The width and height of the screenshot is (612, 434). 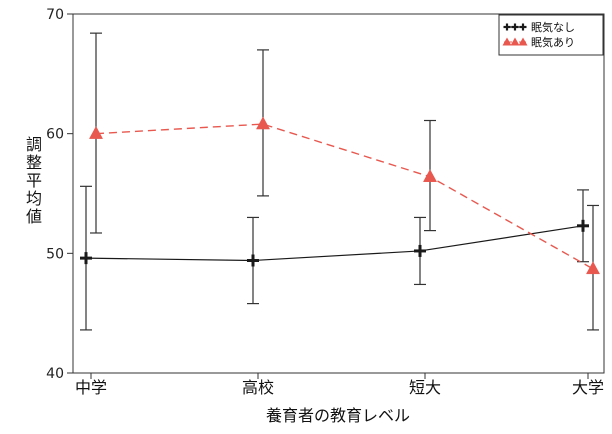 I want to click on y-tick-label: 40, so click(x=55, y=374).